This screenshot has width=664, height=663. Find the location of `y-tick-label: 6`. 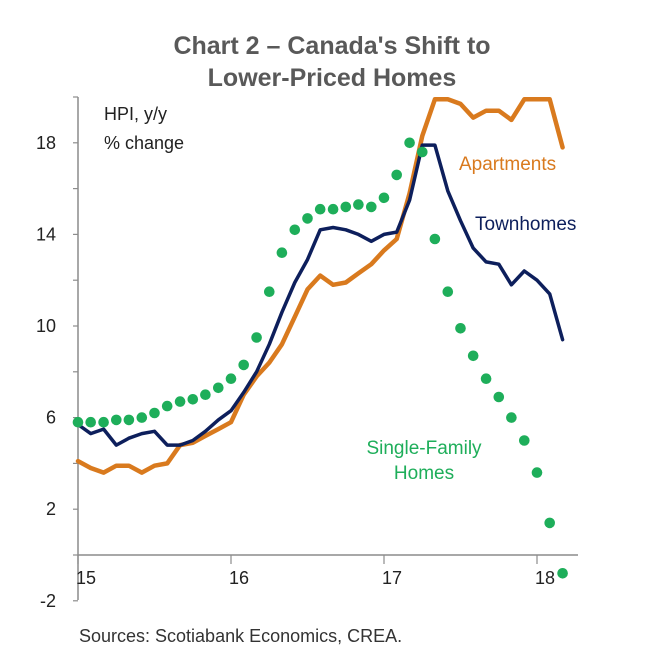

y-tick-label: 6 is located at coordinates (51, 418).